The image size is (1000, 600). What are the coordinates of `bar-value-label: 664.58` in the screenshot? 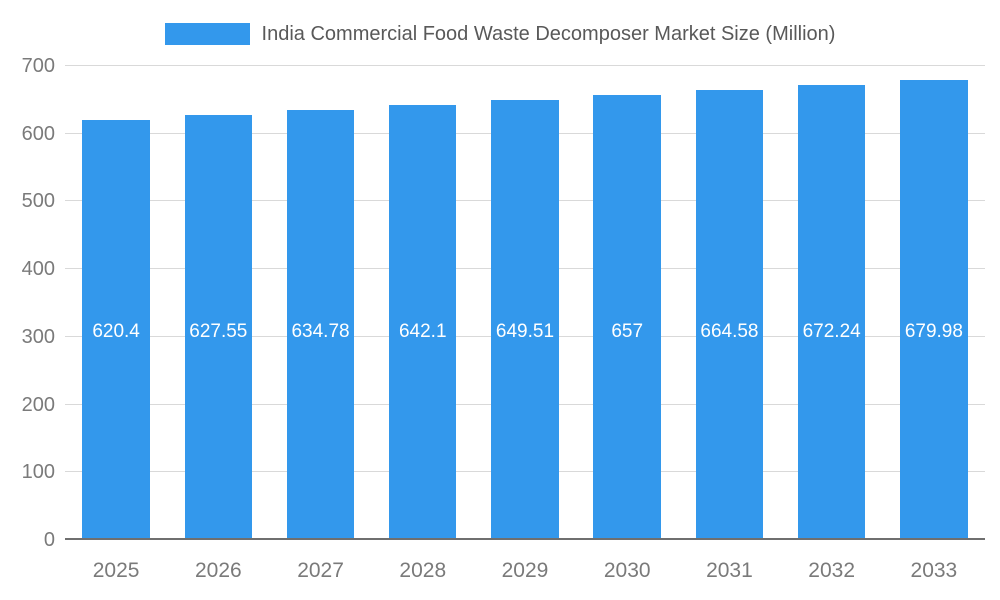 It's located at (729, 331).